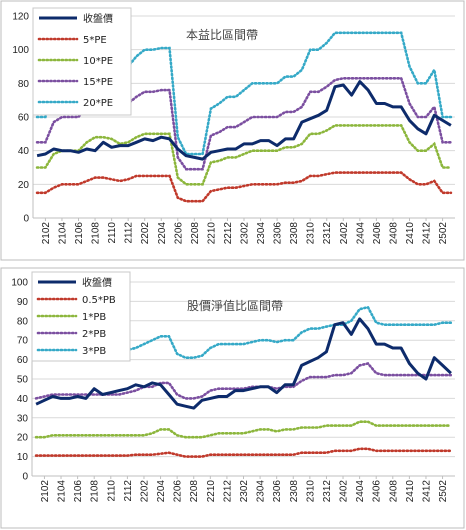  I want to click on pb-x-tick-label: 2302, so click(244, 491).